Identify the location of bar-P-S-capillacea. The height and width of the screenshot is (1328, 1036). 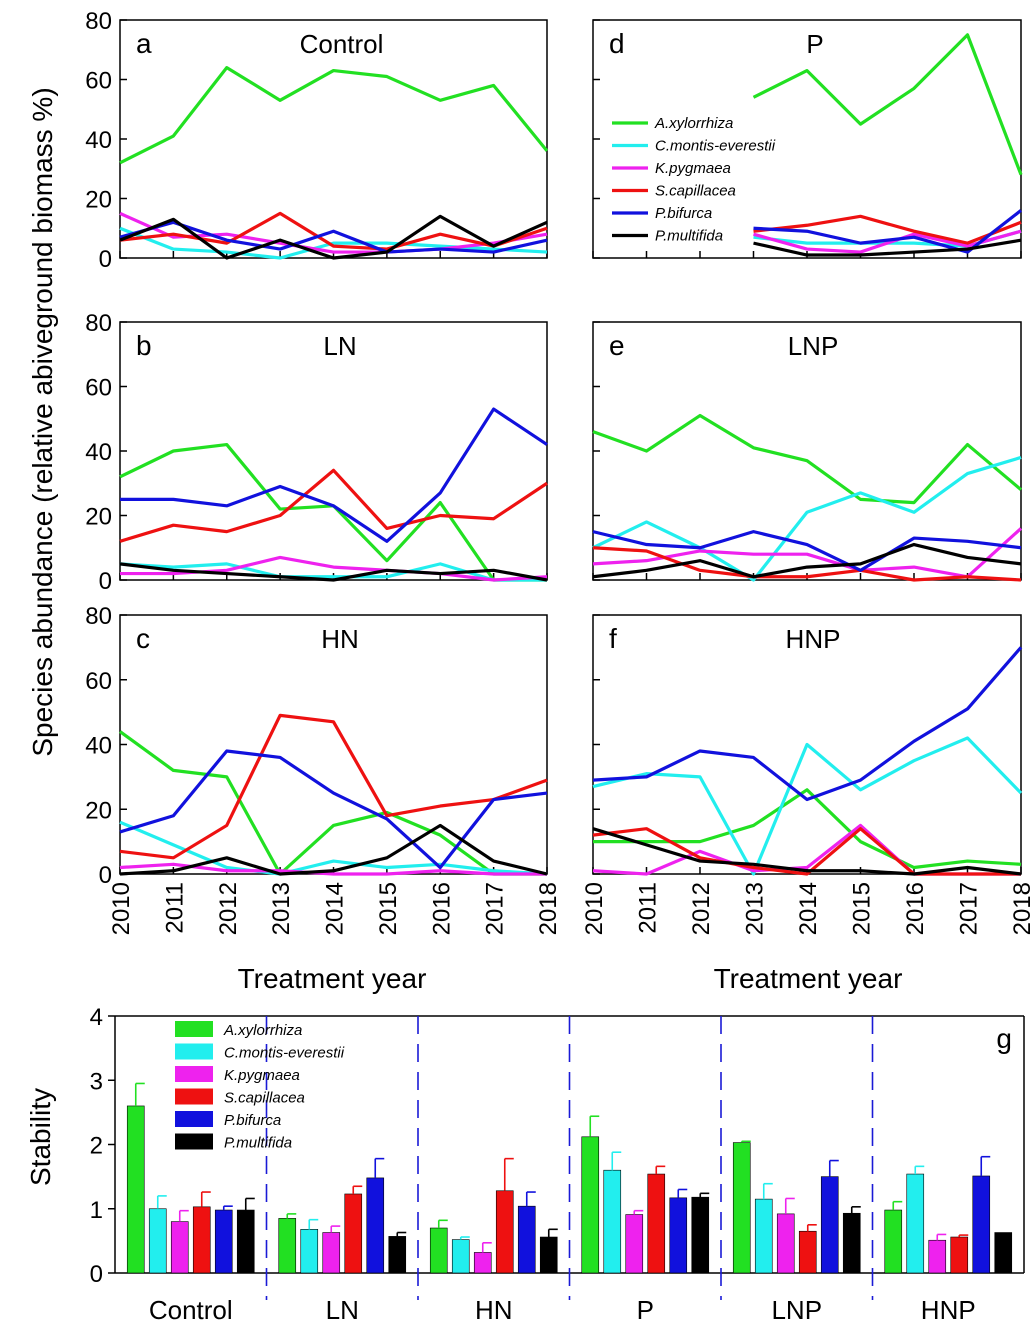
(656, 1223).